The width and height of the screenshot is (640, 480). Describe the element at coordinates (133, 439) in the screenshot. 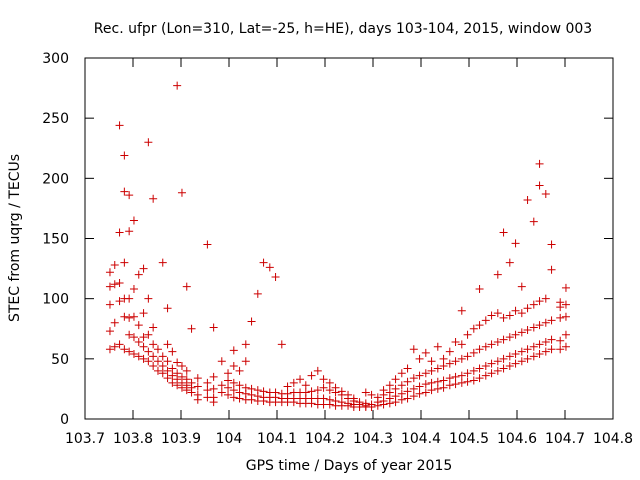

I see `x-tick-label: 103.8` at that location.